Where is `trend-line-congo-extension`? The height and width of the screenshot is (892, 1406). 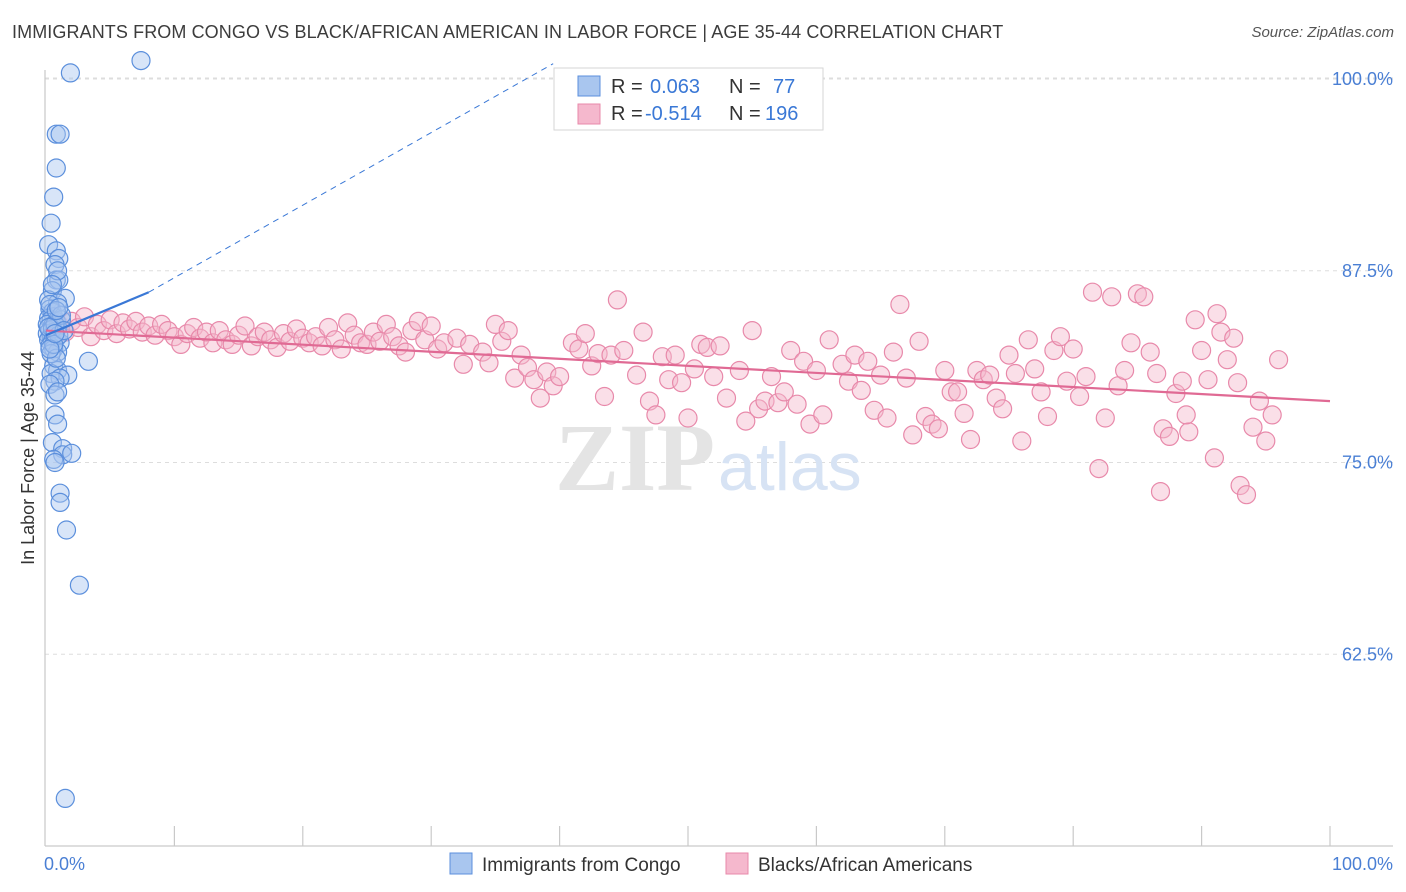 trend-line-congo-extension is located at coordinates (351, 178).